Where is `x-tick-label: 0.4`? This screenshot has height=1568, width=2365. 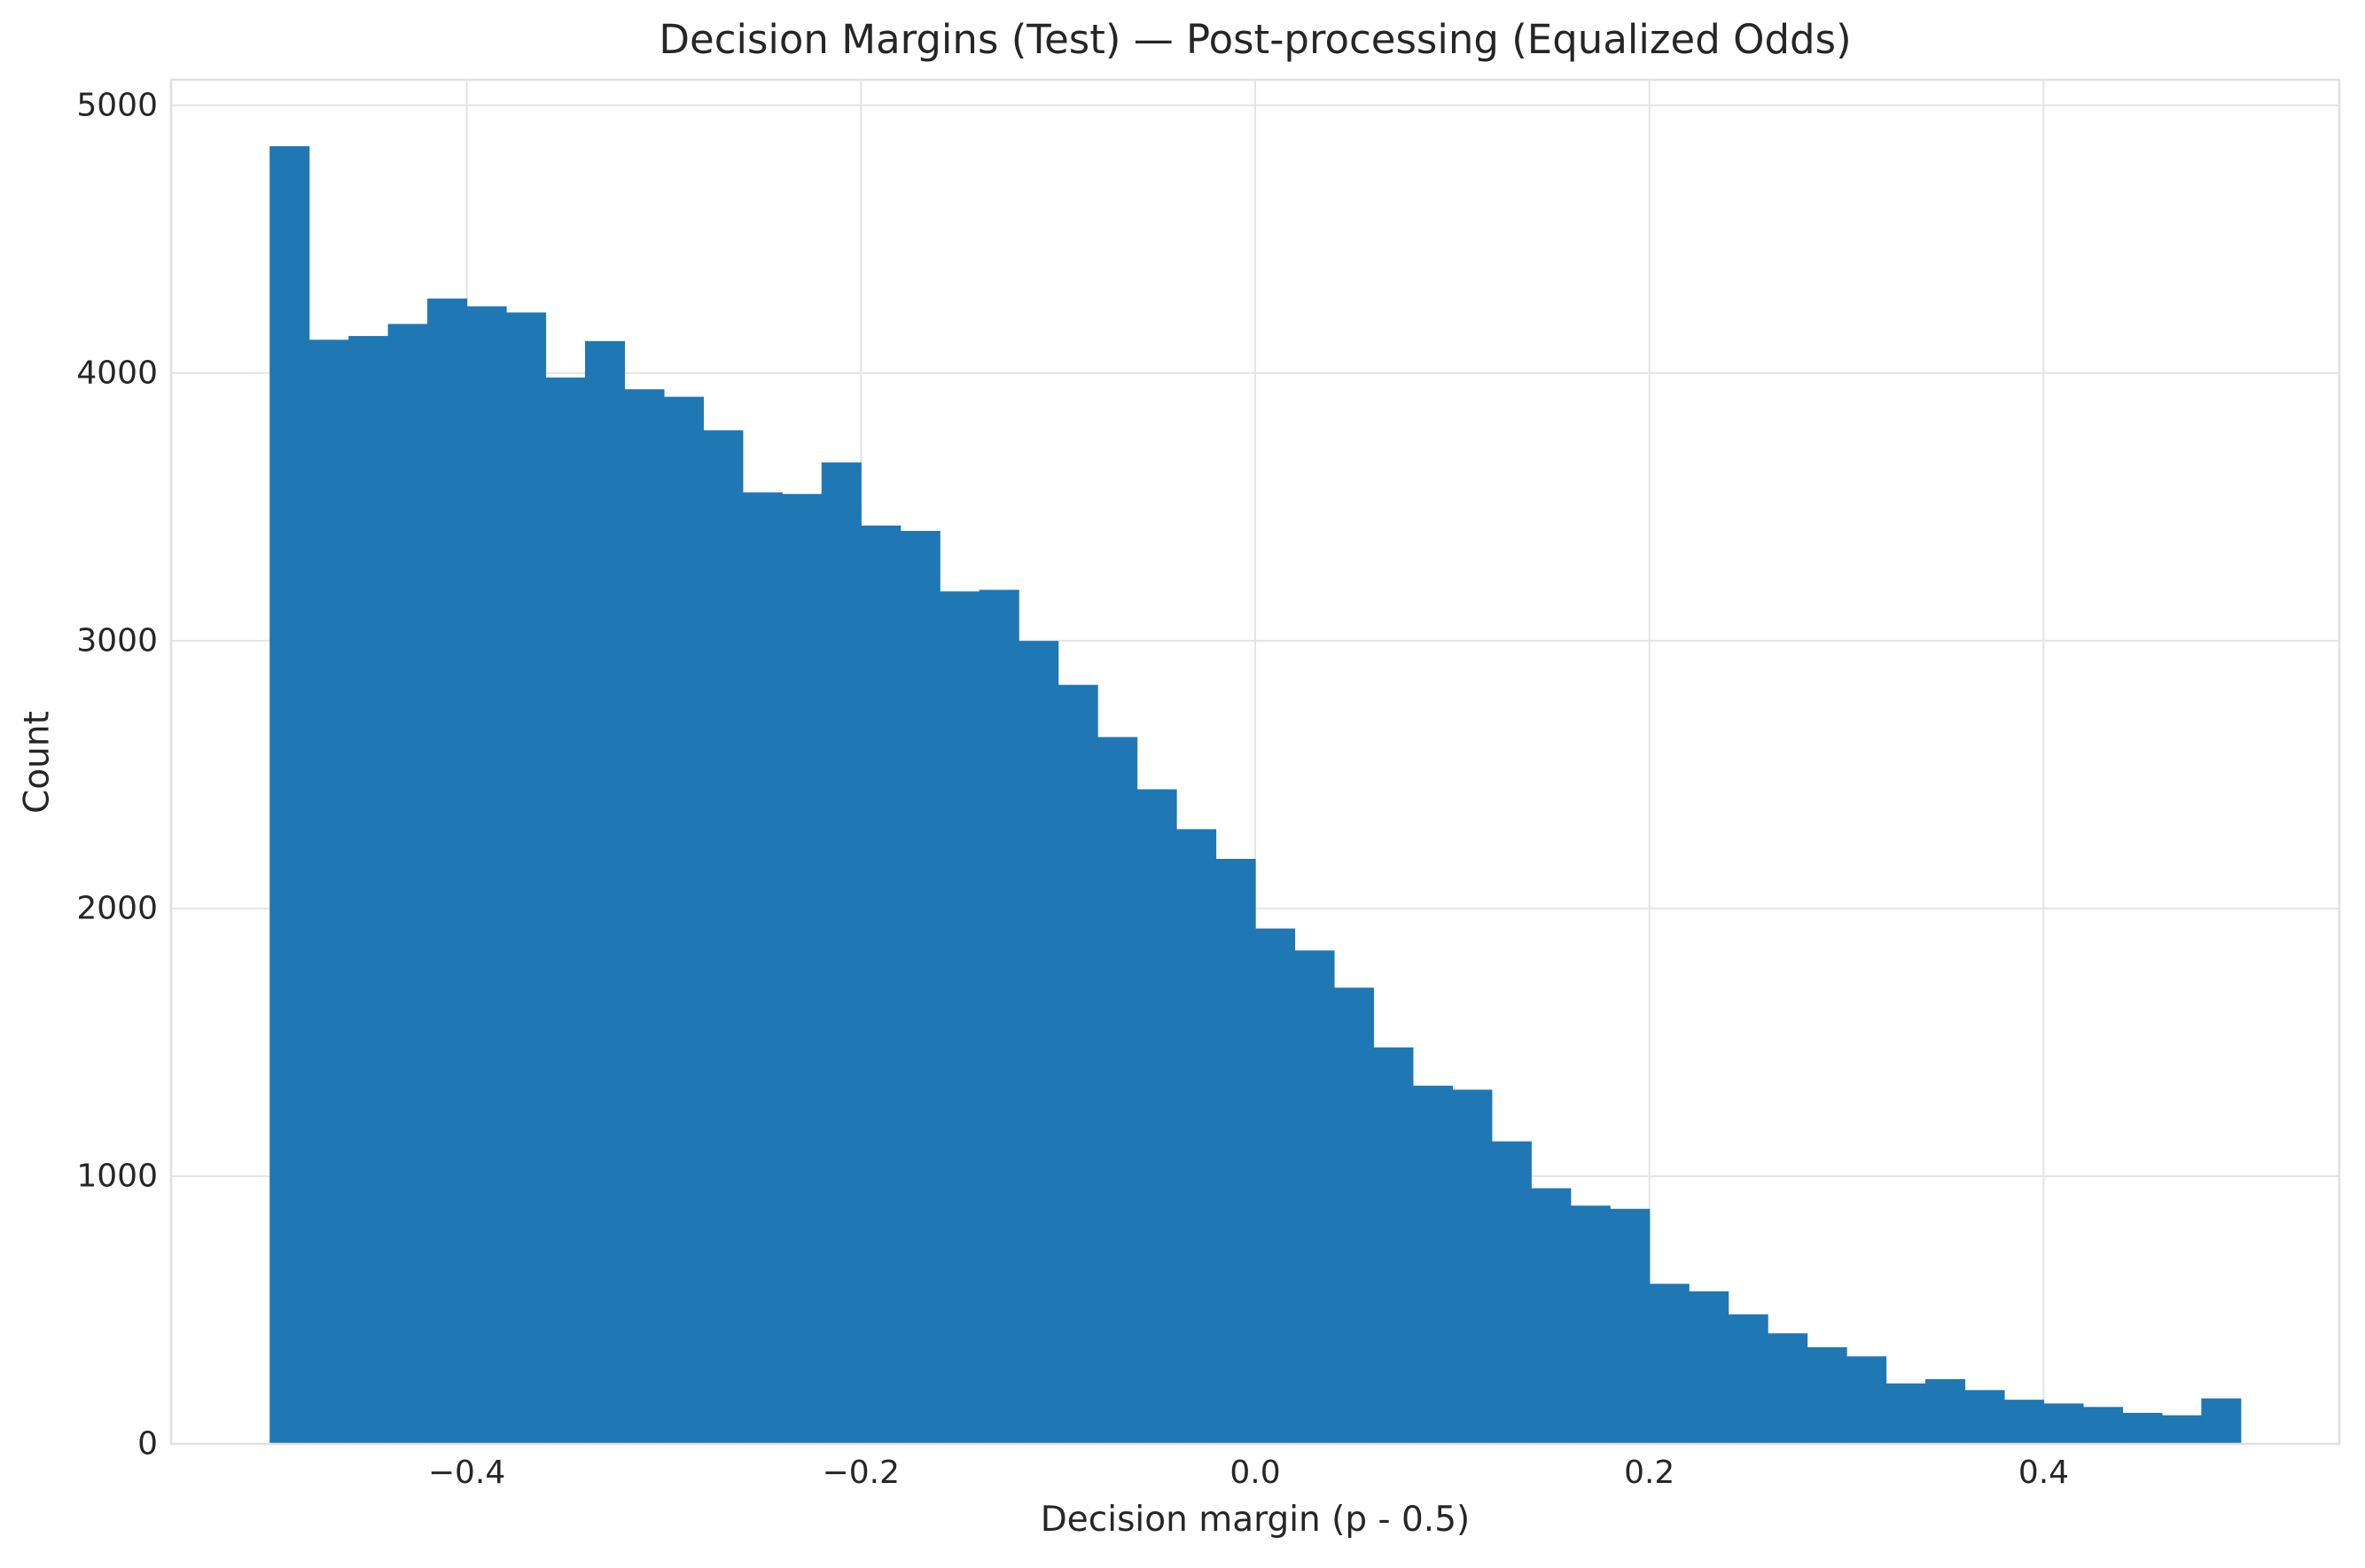 x-tick-label: 0.4 is located at coordinates (2044, 1473).